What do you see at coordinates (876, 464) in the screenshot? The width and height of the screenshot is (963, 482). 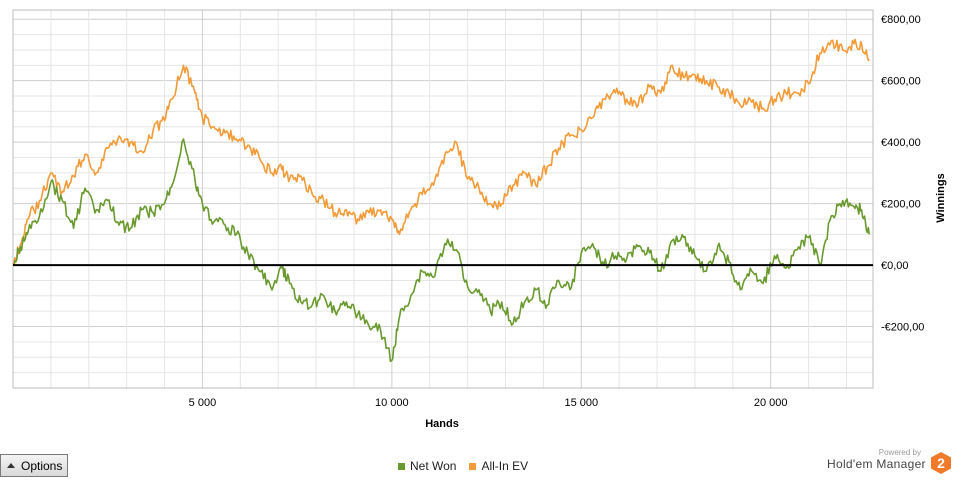 I see `brand-name: Hold'em Manager` at bounding box center [876, 464].